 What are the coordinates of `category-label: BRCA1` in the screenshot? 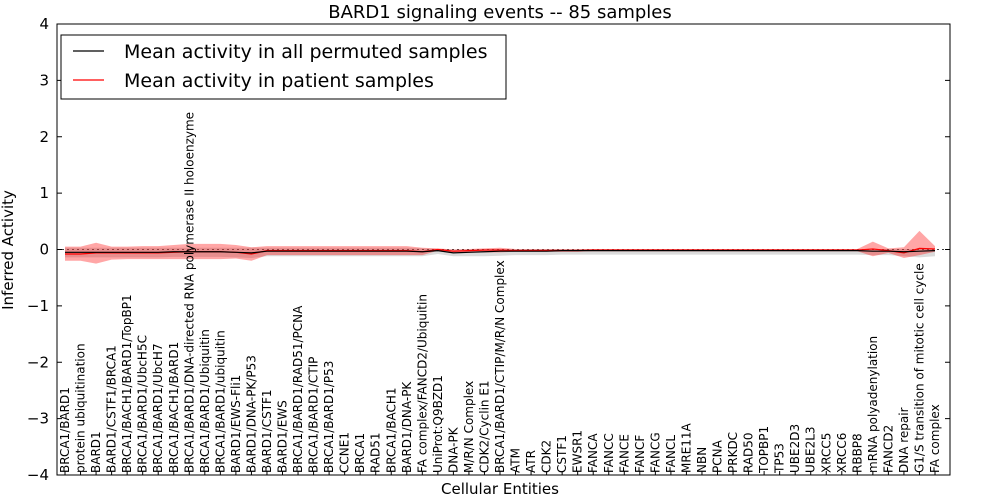 It's located at (360, 453).